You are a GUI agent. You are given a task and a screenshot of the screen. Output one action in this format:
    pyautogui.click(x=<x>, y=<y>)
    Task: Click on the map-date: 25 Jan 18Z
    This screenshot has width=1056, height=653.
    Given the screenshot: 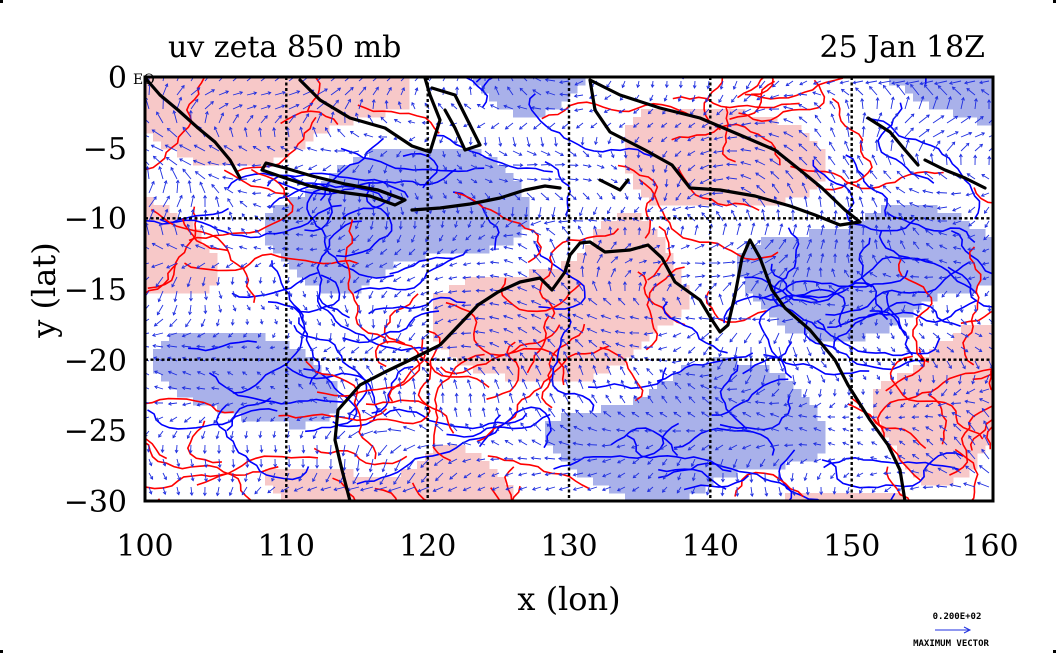 What is the action you would take?
    pyautogui.click(x=903, y=47)
    